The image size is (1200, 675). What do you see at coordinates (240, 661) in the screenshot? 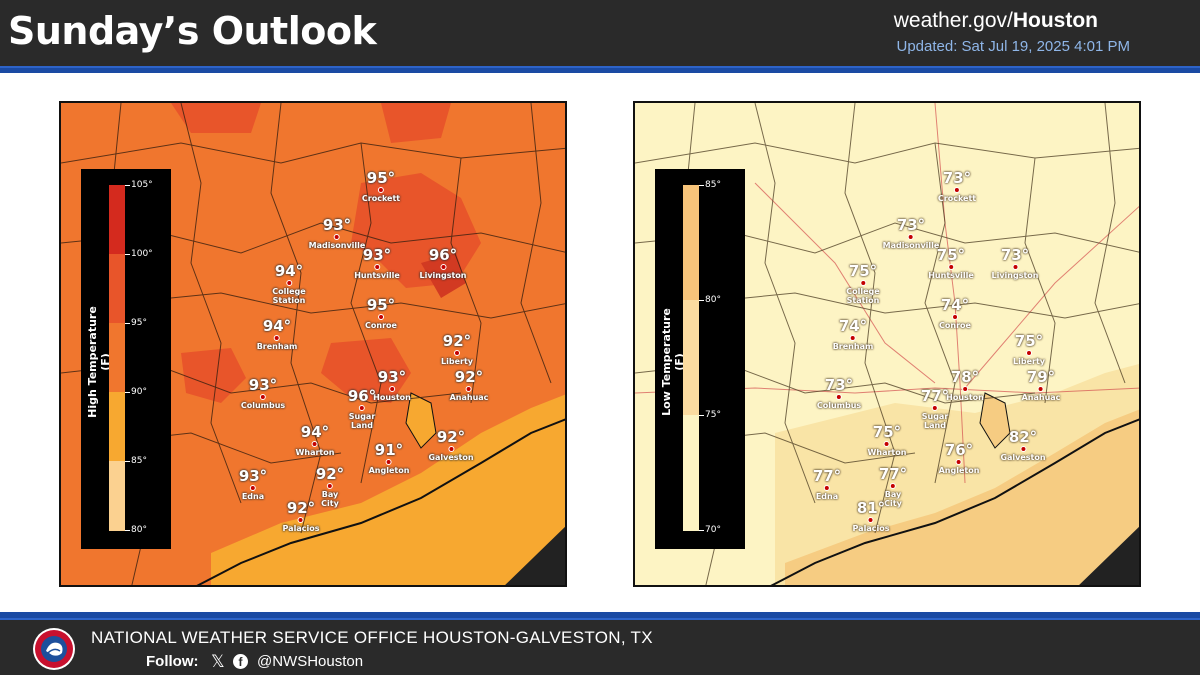
I see `facebook-icon: f` at bounding box center [240, 661].